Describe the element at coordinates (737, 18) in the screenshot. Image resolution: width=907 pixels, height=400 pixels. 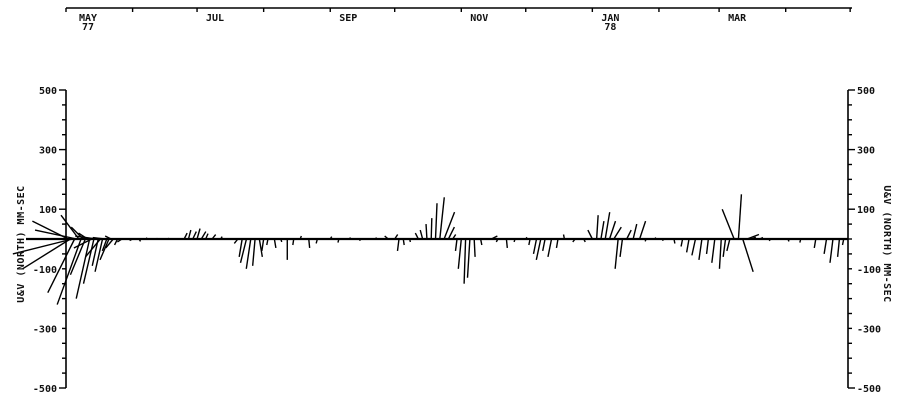
I see `time-tick-label: MAR` at that location.